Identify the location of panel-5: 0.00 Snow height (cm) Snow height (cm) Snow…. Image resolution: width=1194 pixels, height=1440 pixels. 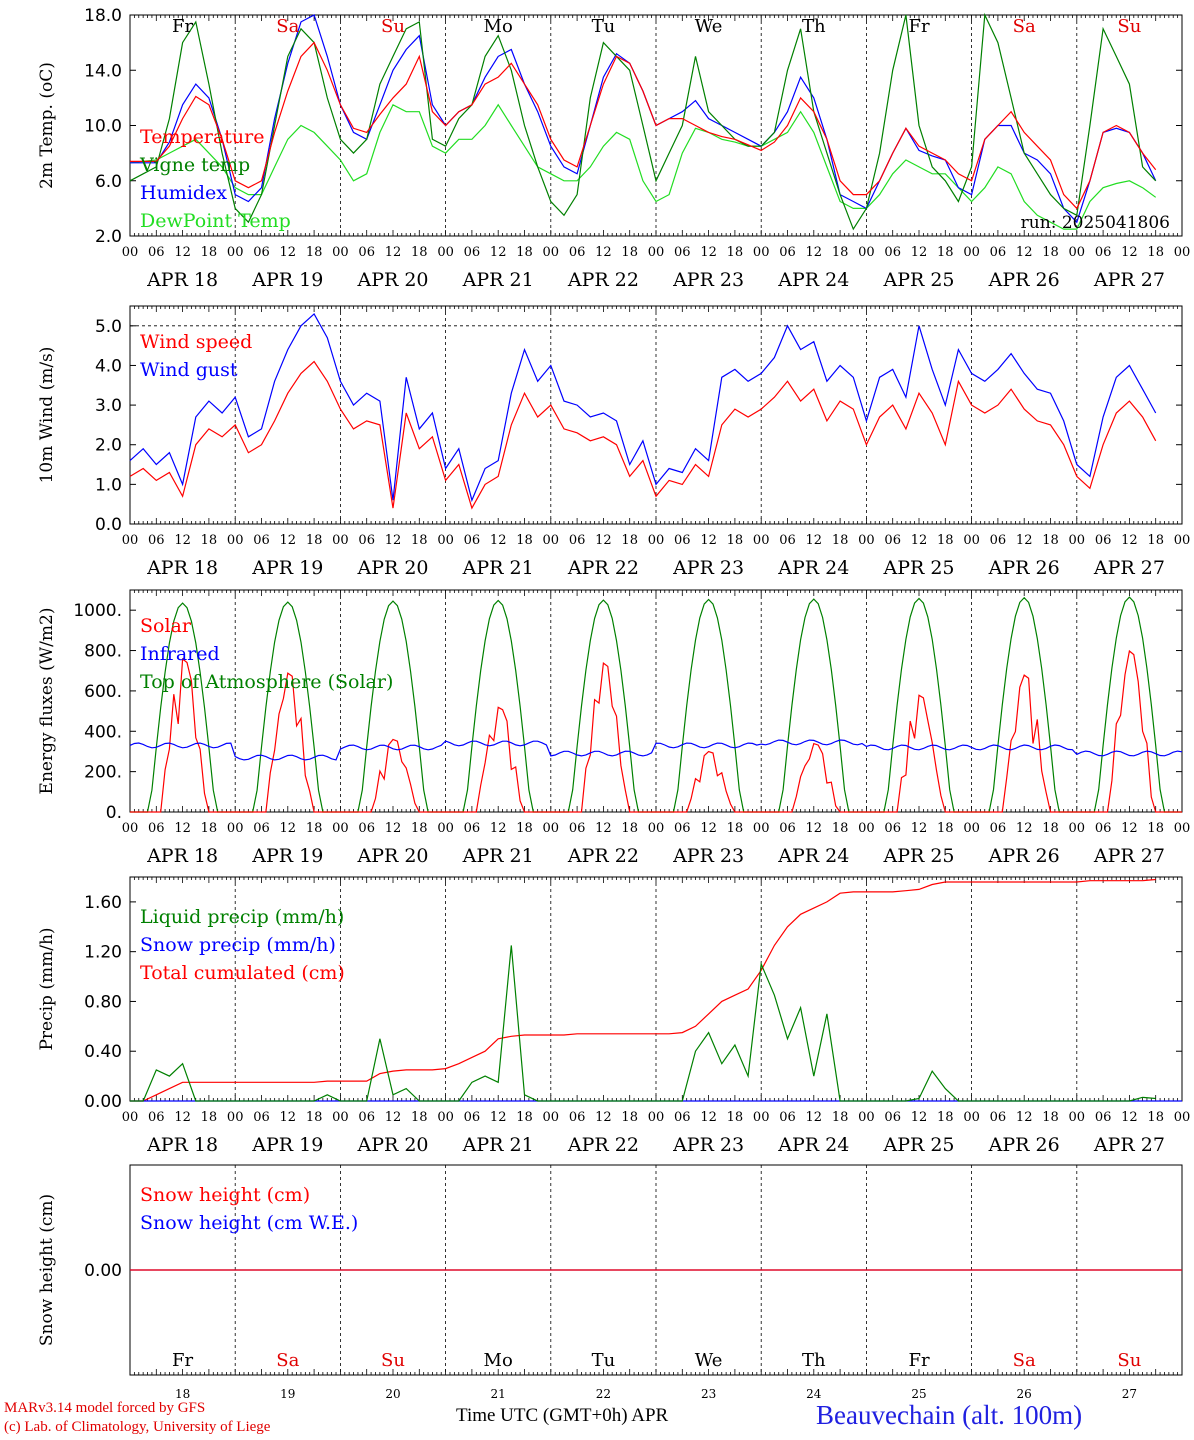
(610, 1270).